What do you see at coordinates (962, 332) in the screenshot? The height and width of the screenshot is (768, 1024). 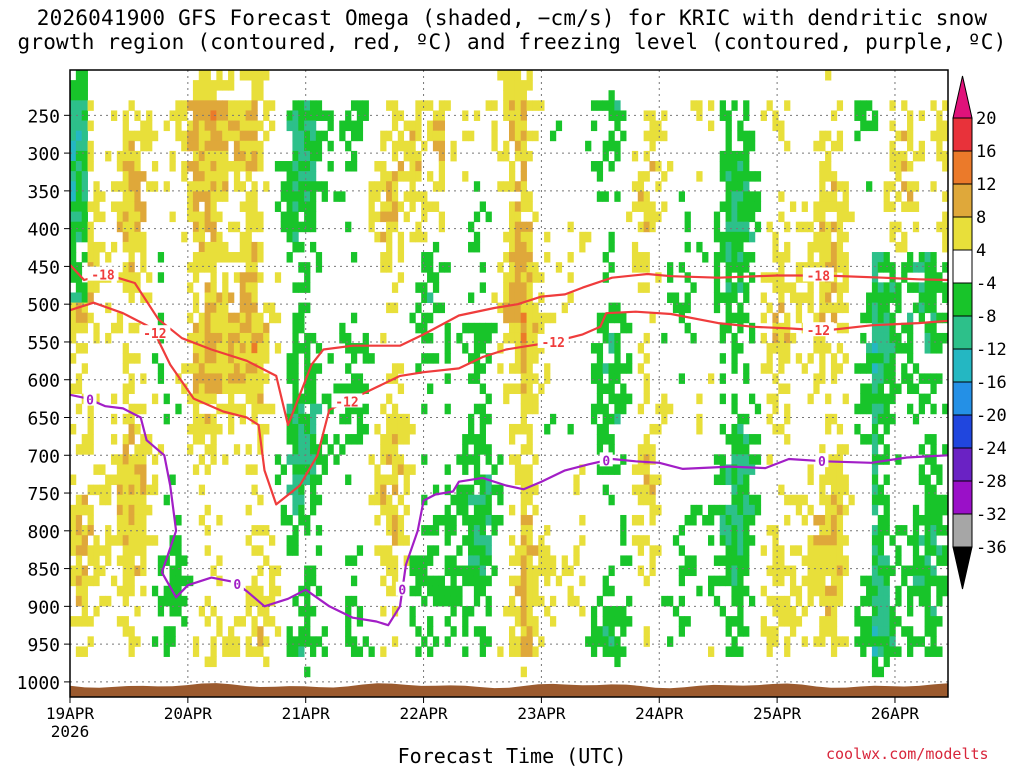 I see `colorbar-bin` at bounding box center [962, 332].